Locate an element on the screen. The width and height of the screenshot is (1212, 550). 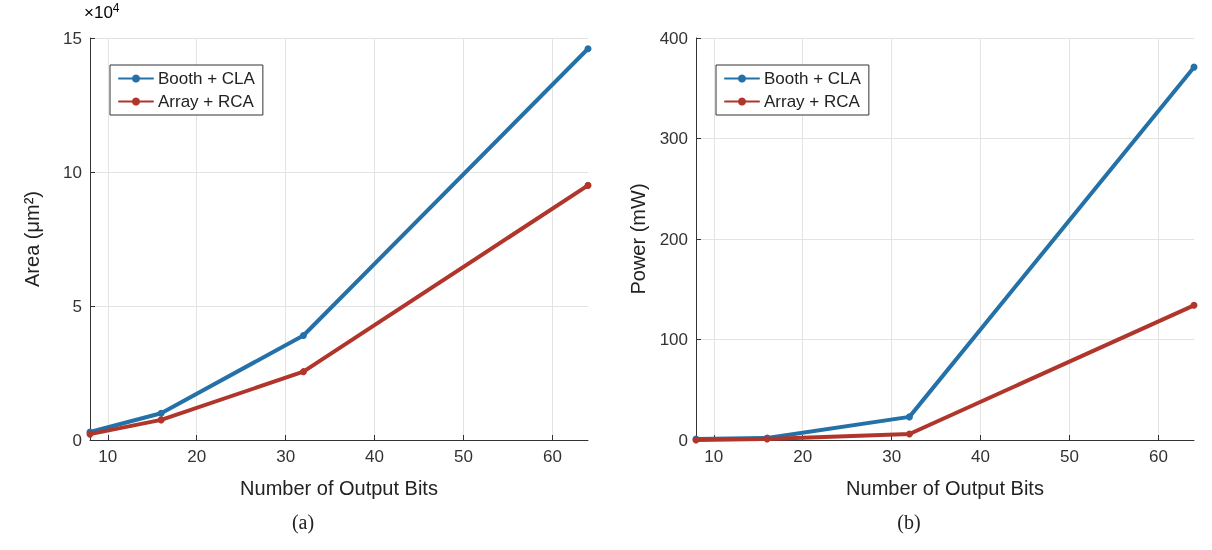
y-tick-label: 10 is located at coordinates (72, 172).